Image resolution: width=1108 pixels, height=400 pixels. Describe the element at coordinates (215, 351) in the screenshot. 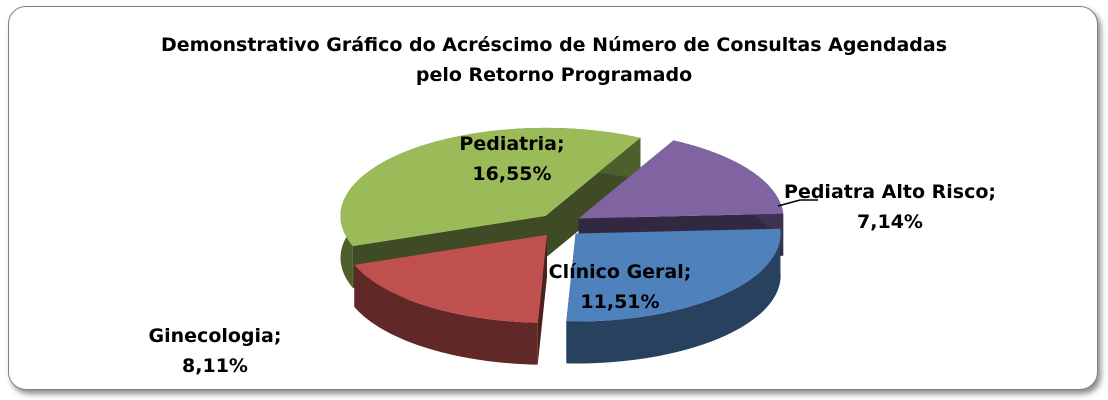

I see `data-label: Ginecologia; 8,11%` at that location.